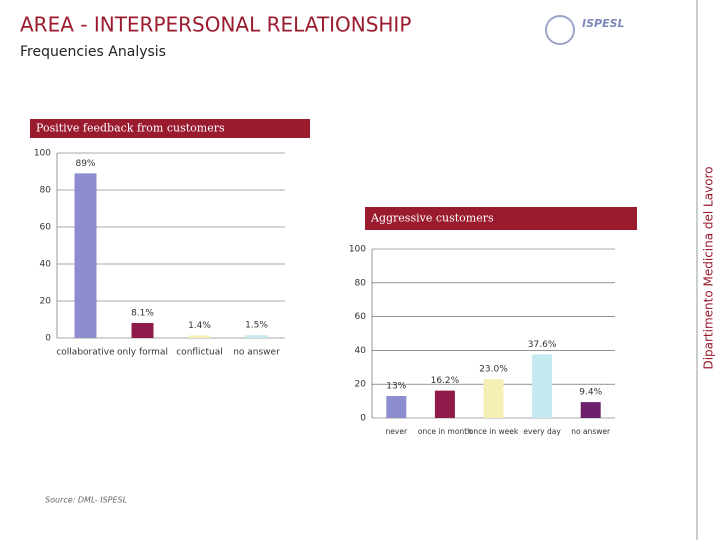  Describe the element at coordinates (256, 326) in the screenshot. I see `value-label: 1.5%` at that location.